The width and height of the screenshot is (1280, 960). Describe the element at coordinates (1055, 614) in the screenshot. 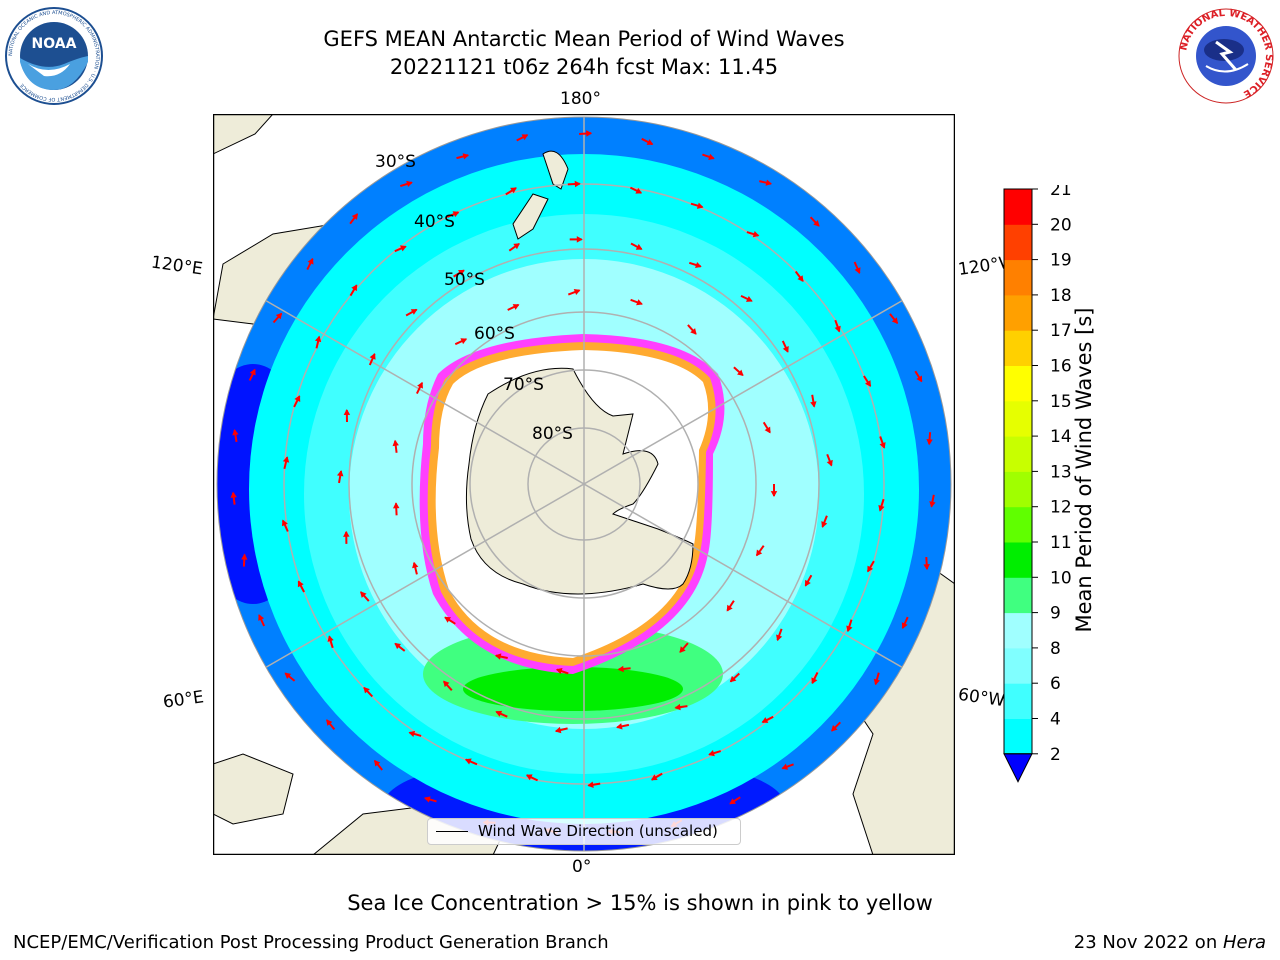

I see `colorbar-tick-label: 9` at that location.